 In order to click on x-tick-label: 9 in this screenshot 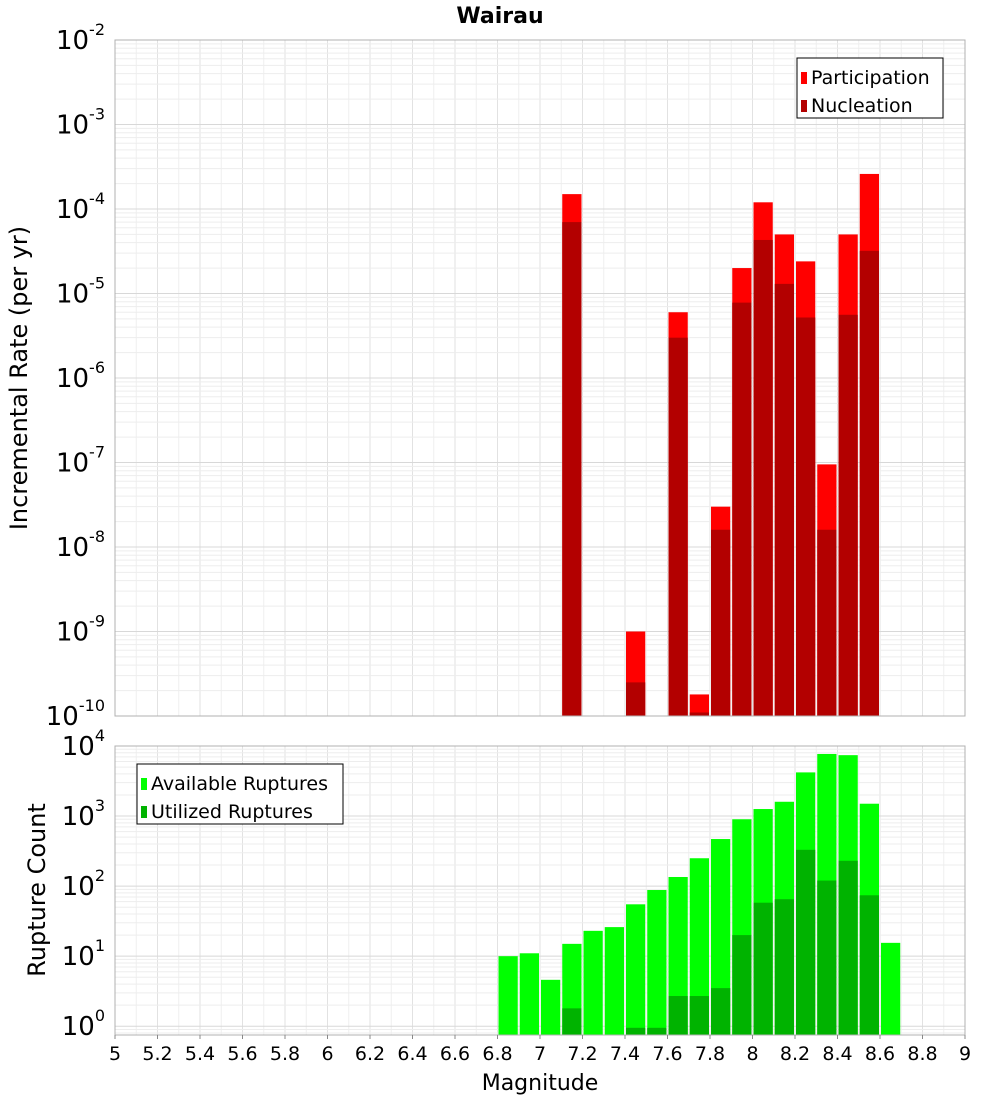, I will do `click(965, 1054)`.